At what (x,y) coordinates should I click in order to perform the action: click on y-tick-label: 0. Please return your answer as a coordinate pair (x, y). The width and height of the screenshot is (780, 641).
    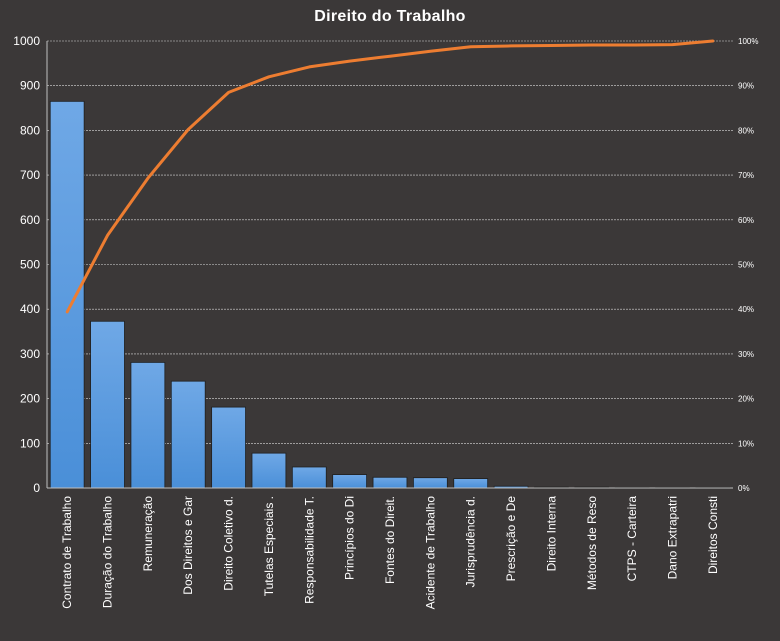
    Looking at the image, I should click on (36, 488).